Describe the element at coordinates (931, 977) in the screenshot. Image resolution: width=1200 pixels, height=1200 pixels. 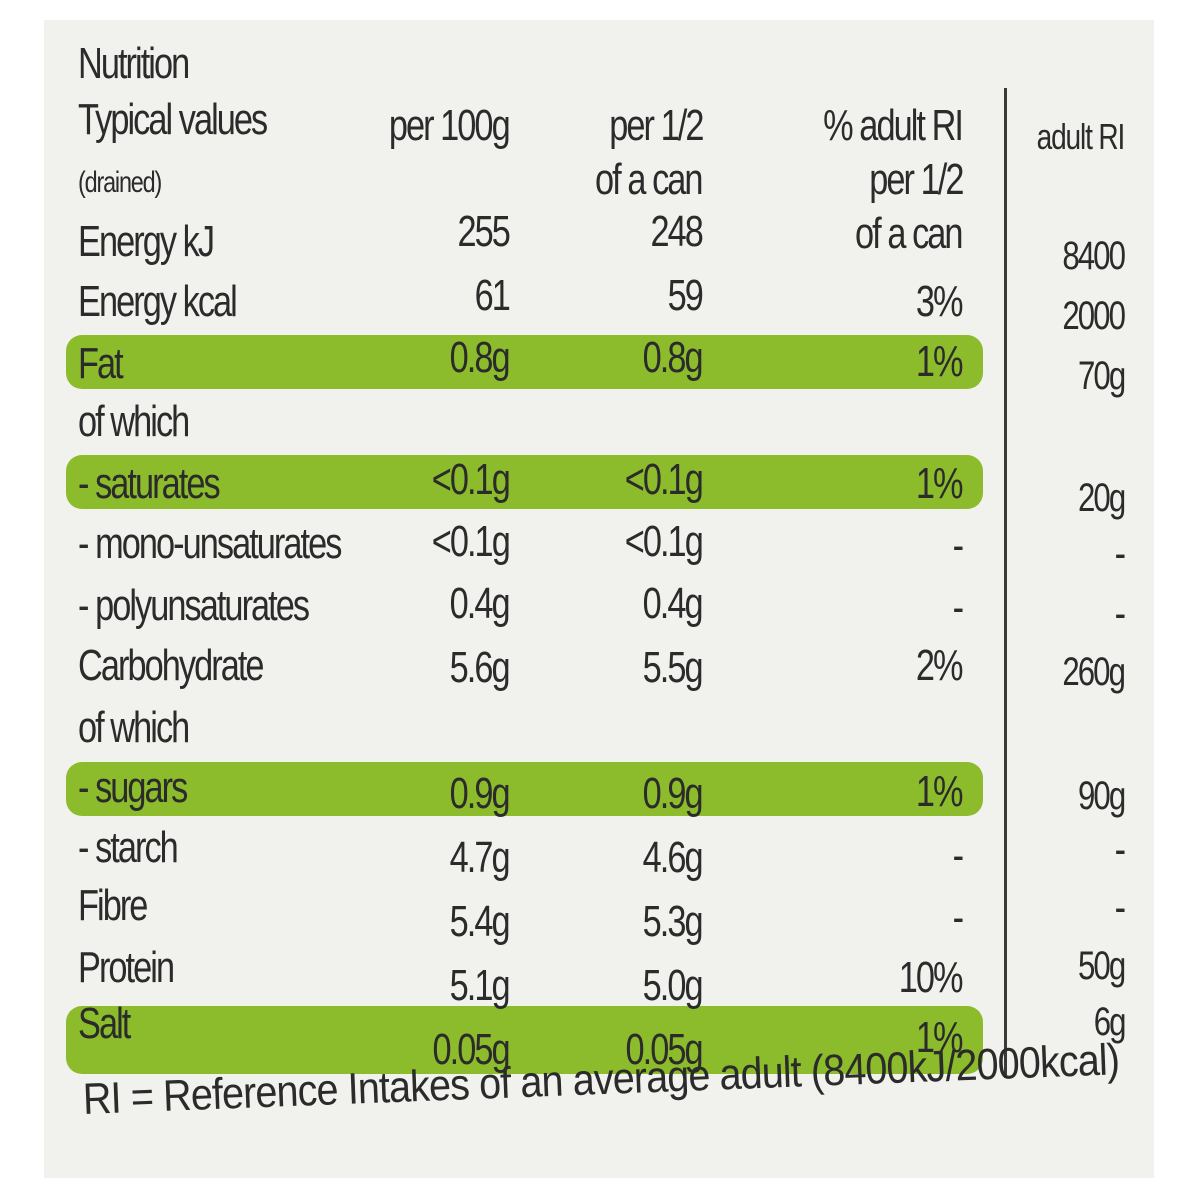
I see `cell-ri: 10%` at that location.